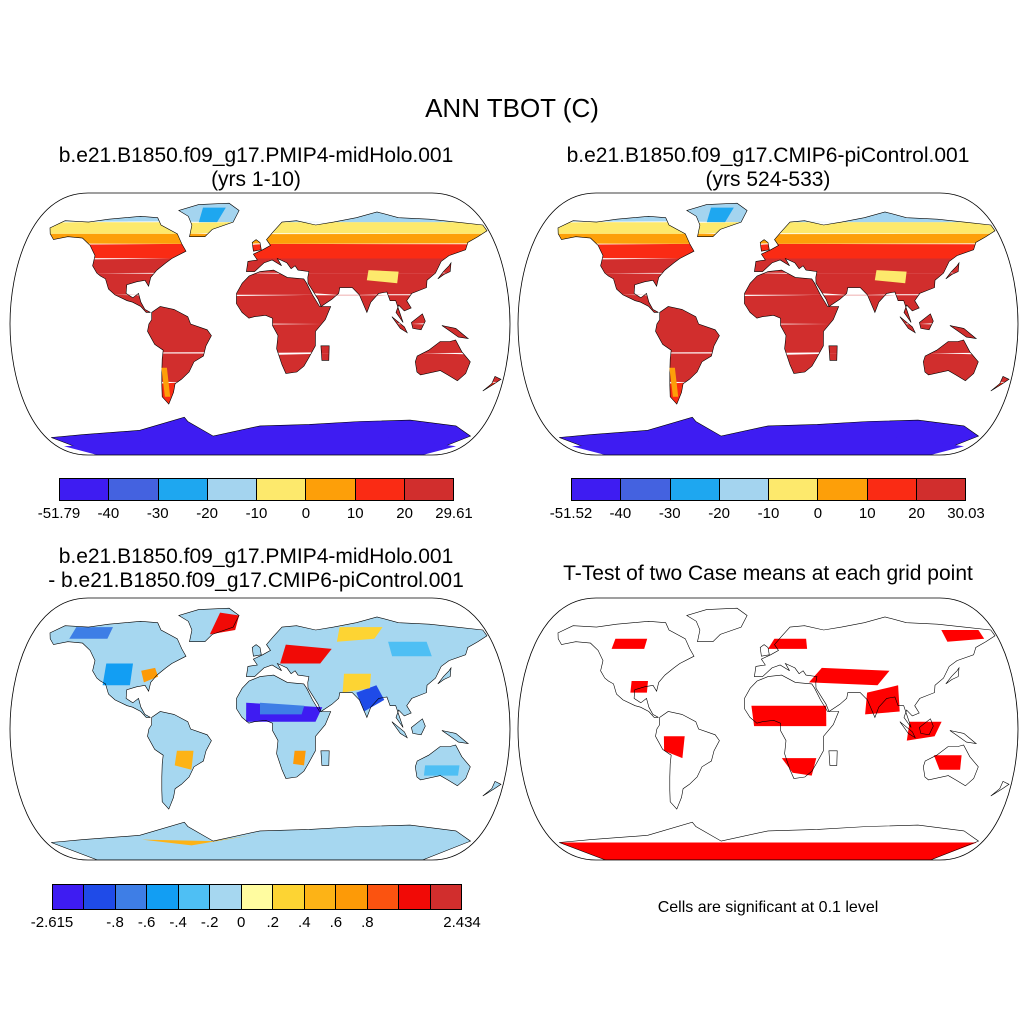 The image size is (1024, 1024). I want to click on antarctica-interior, so click(768, 444).